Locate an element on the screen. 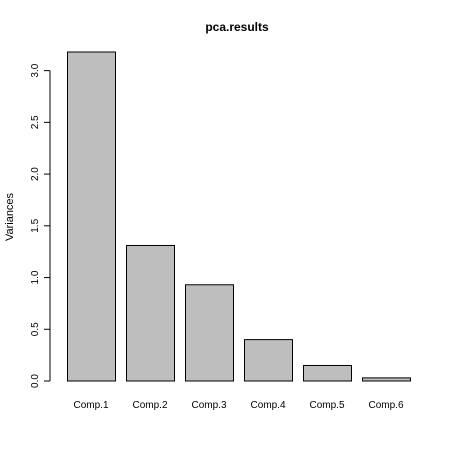 The width and height of the screenshot is (450, 450). x-axis-tick-labels: Comp.1 Comp.2 Comp.3 Comp.4 Comp.5 Comp.6 is located at coordinates (238, 405).